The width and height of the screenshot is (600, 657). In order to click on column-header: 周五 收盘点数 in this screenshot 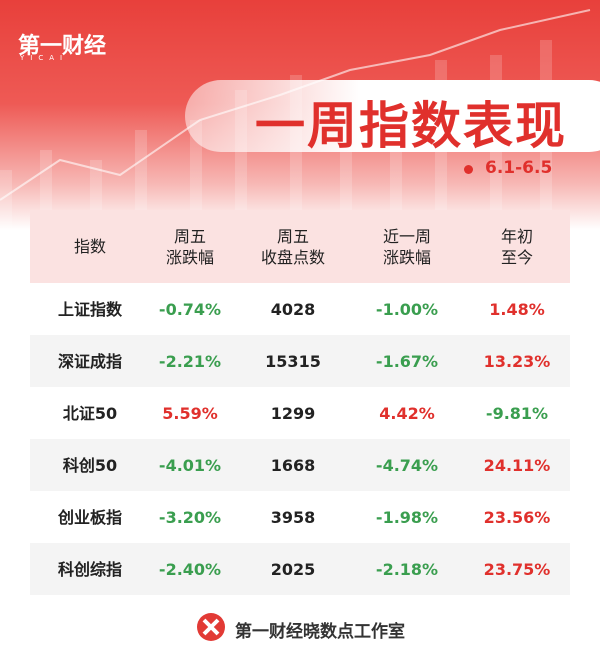, I will do `click(293, 247)`.